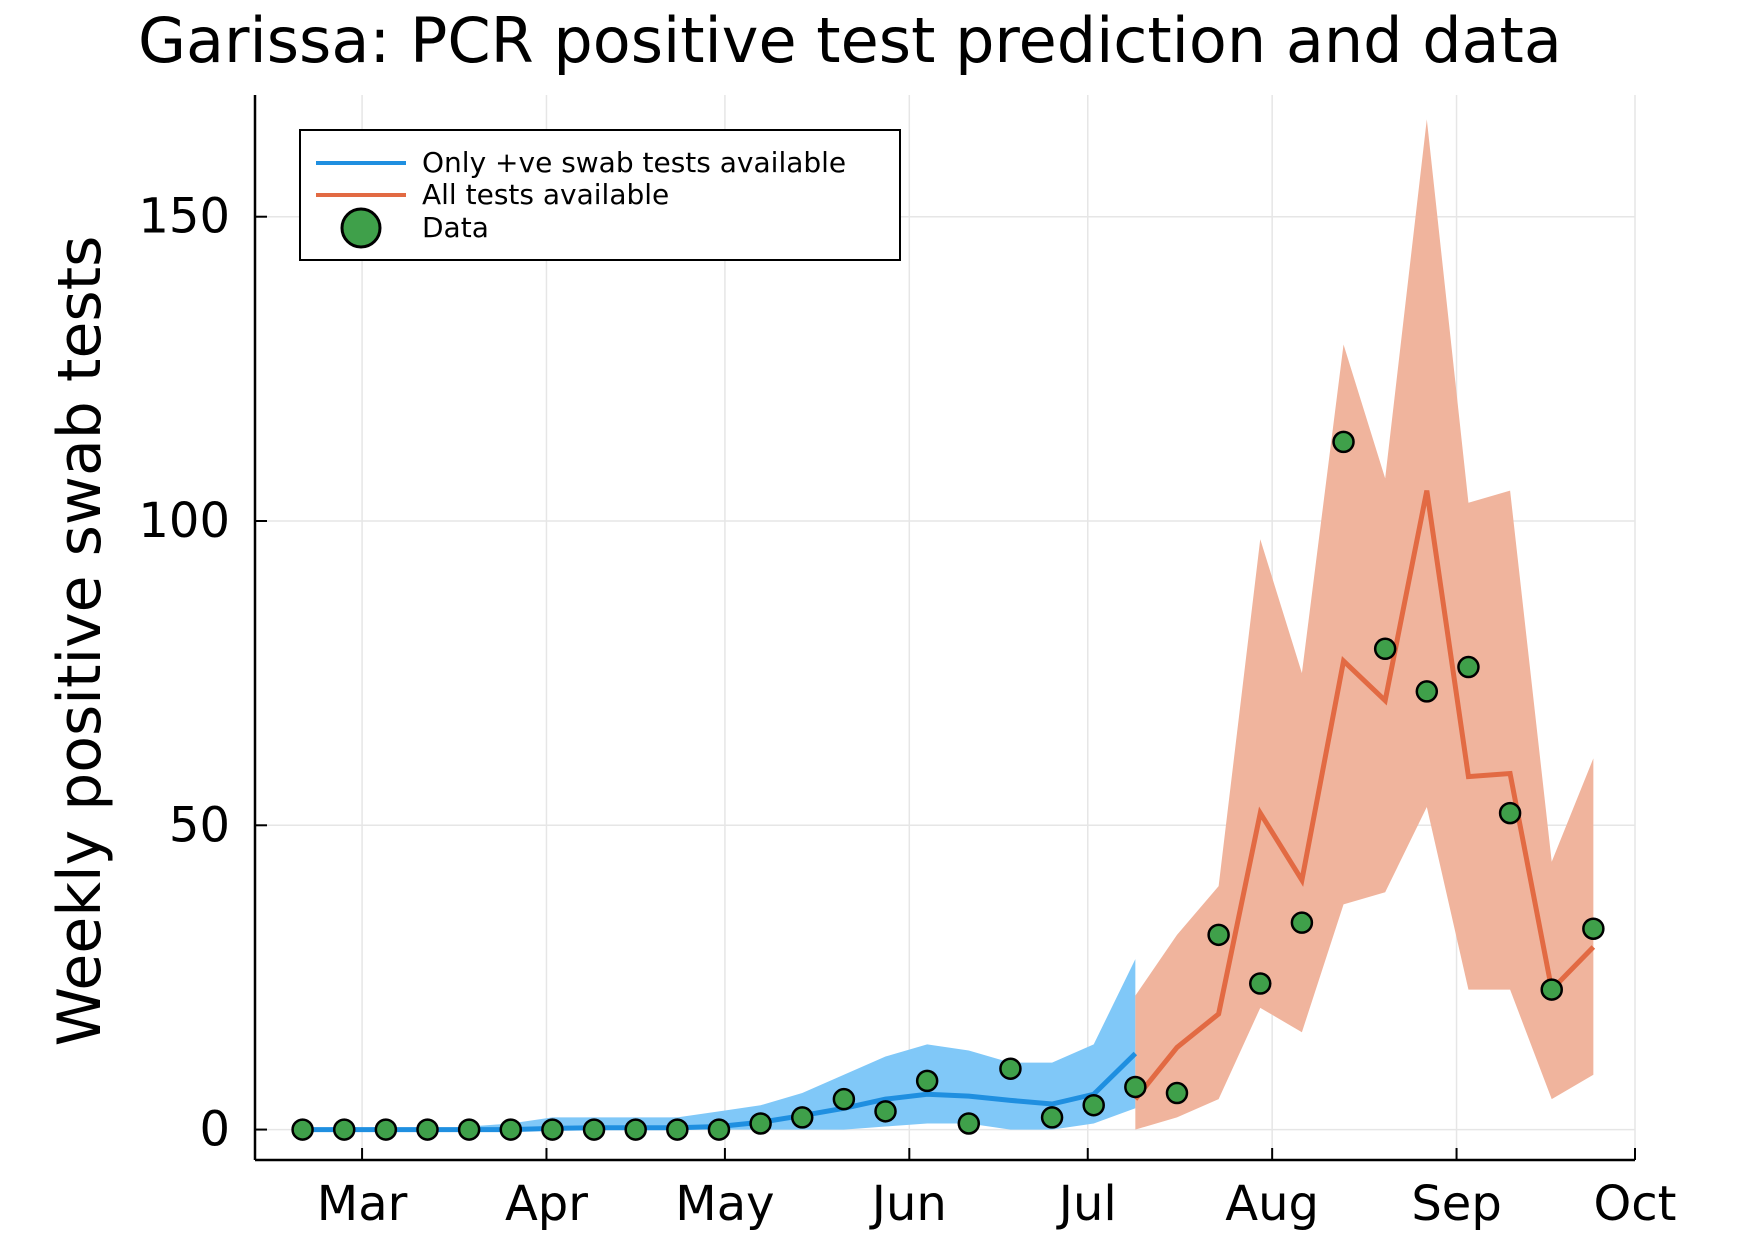 This screenshot has width=1750, height=1250. I want to click on x-tick-label: Oct, so click(1635, 1204).